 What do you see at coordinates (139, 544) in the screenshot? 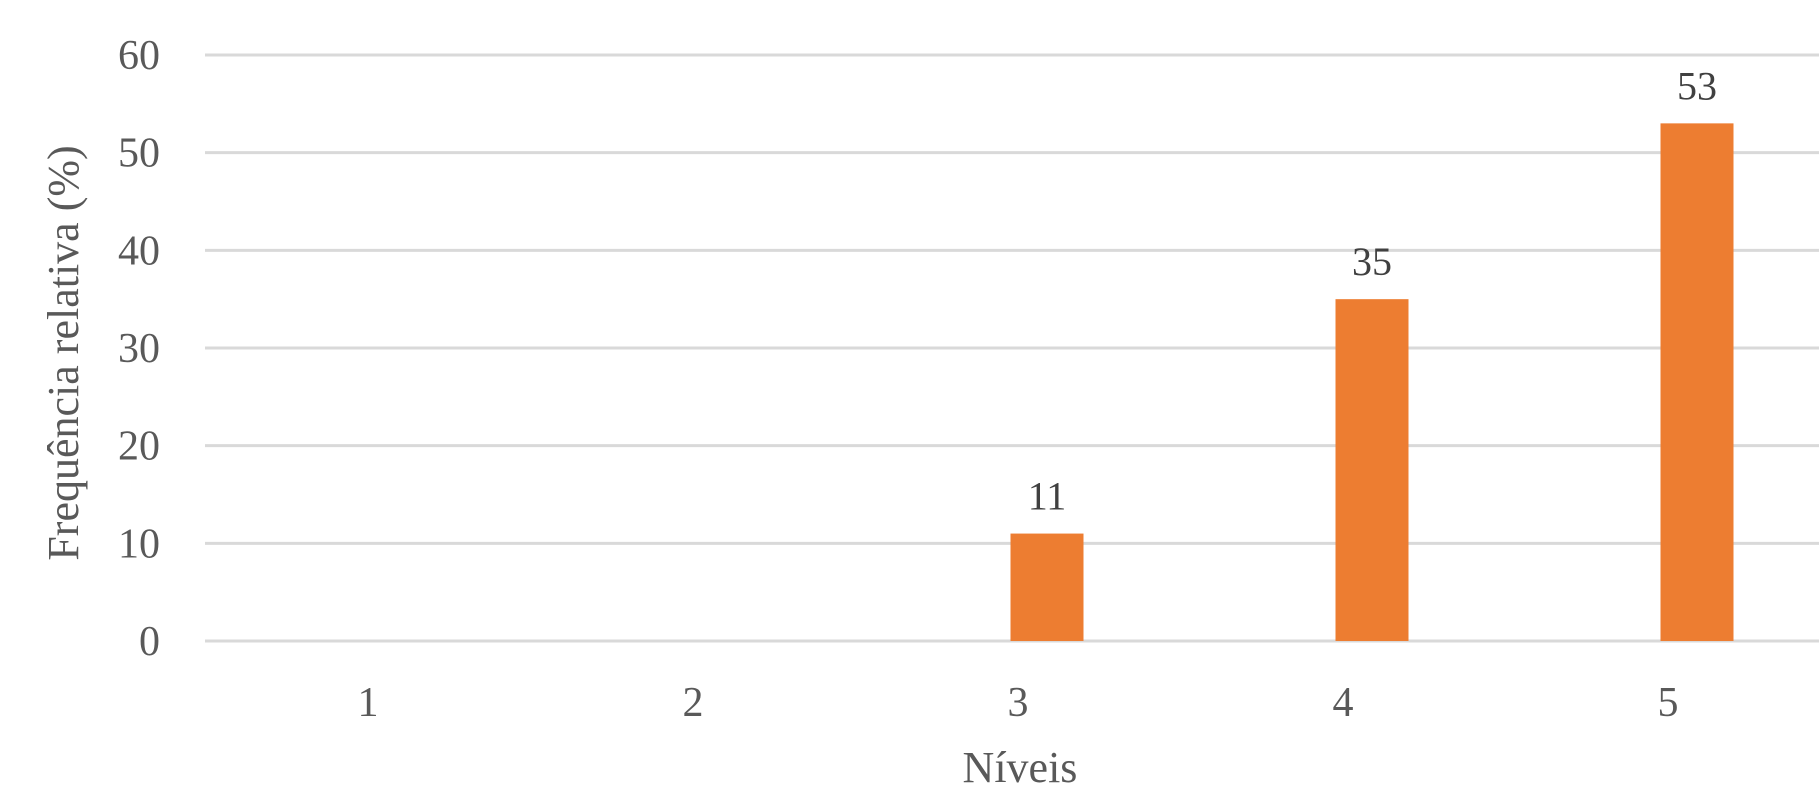
I see `y-tick-label: 10` at bounding box center [139, 544].